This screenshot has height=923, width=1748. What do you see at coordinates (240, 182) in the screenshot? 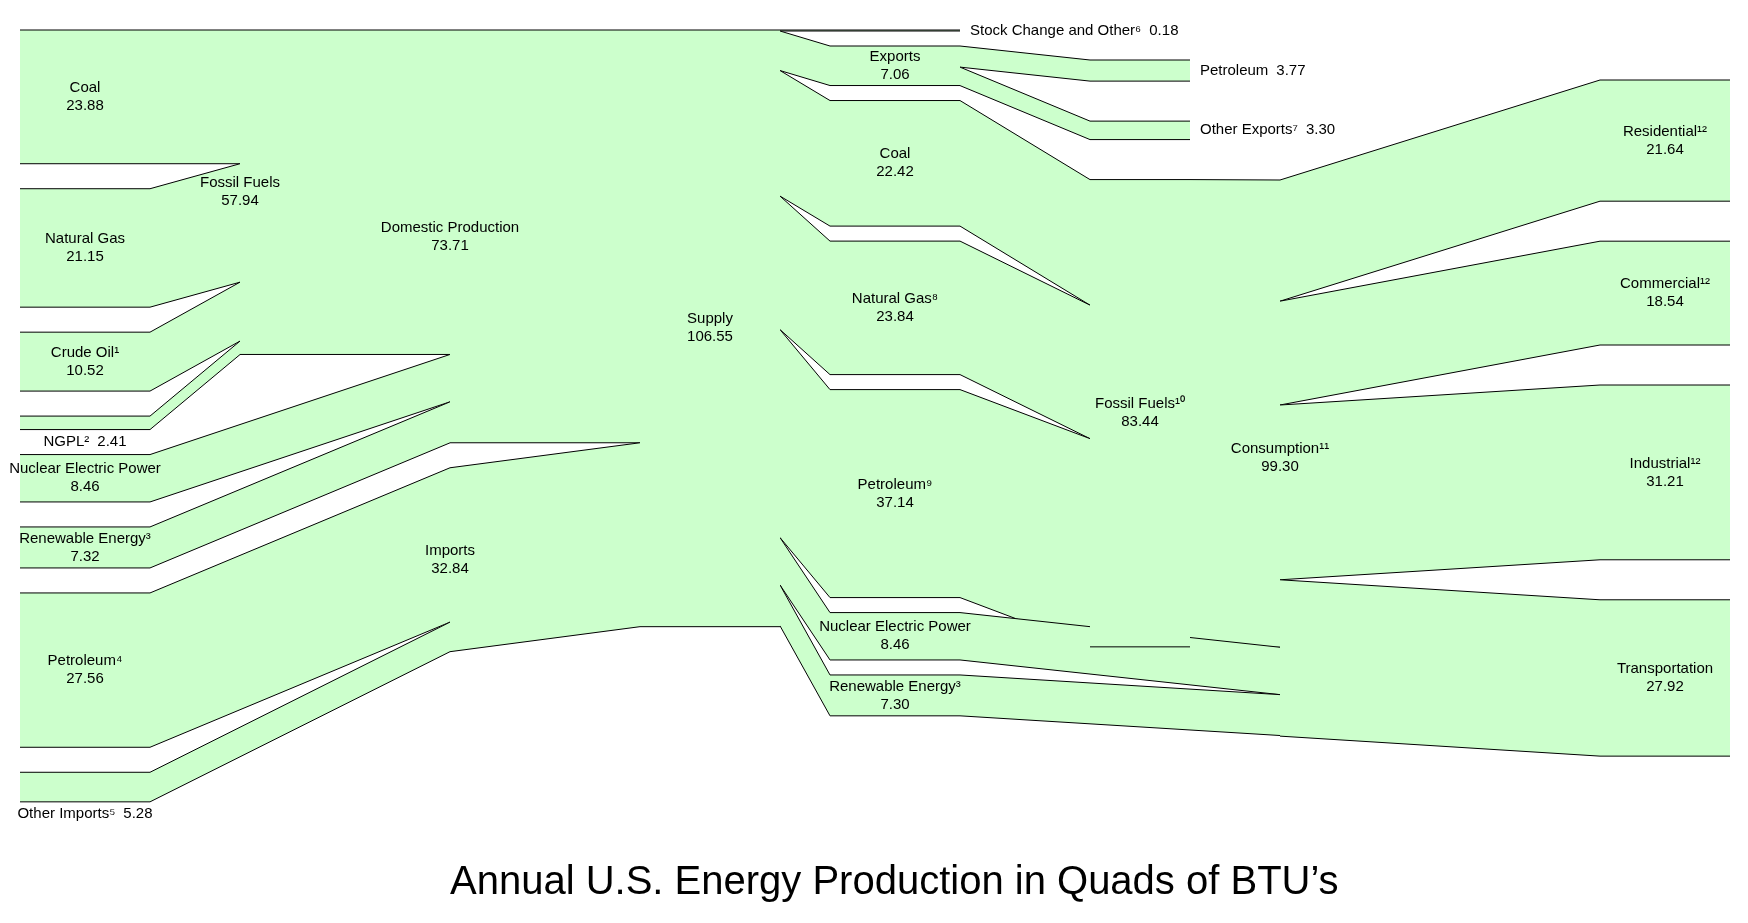
I see `category-label: Fossil Fuels` at bounding box center [240, 182].